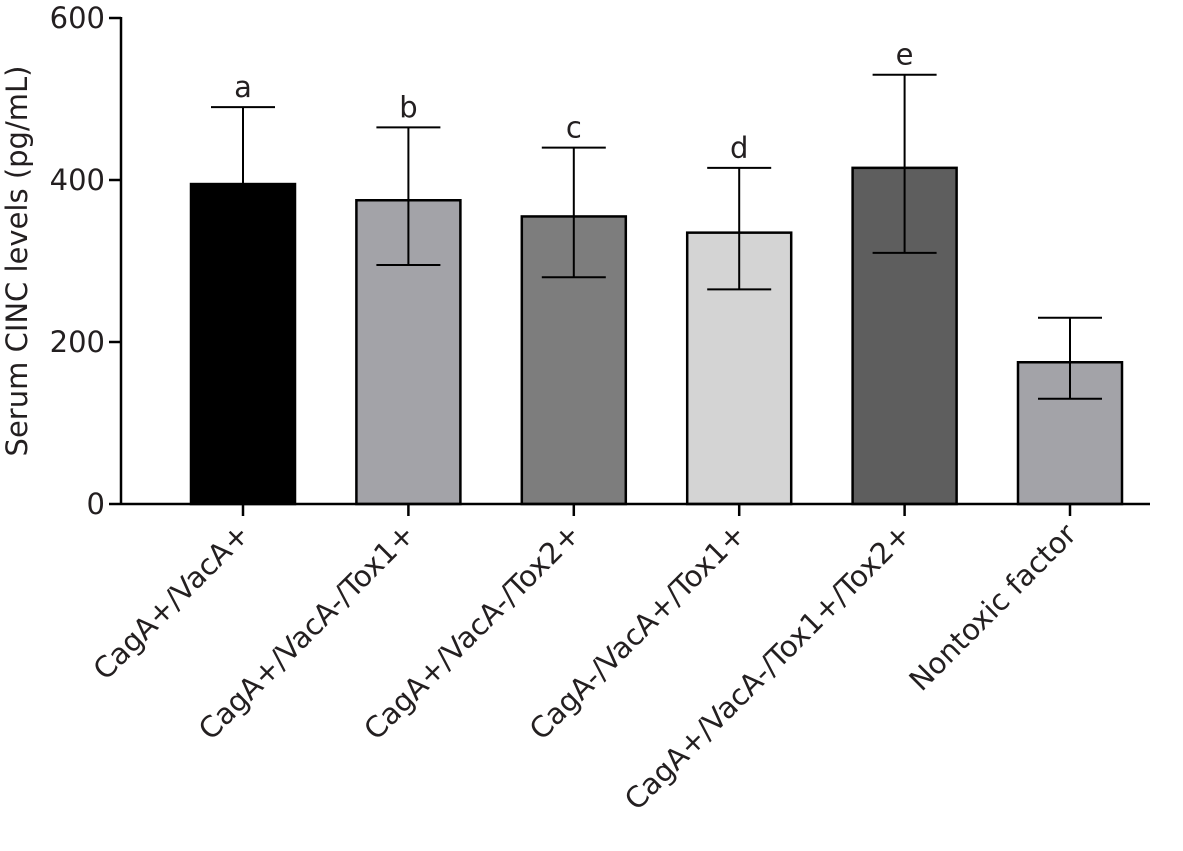 Image resolution: width=1183 pixels, height=851 pixels. I want to click on x-tick-label: Nontoxic factor, so click(992, 607).